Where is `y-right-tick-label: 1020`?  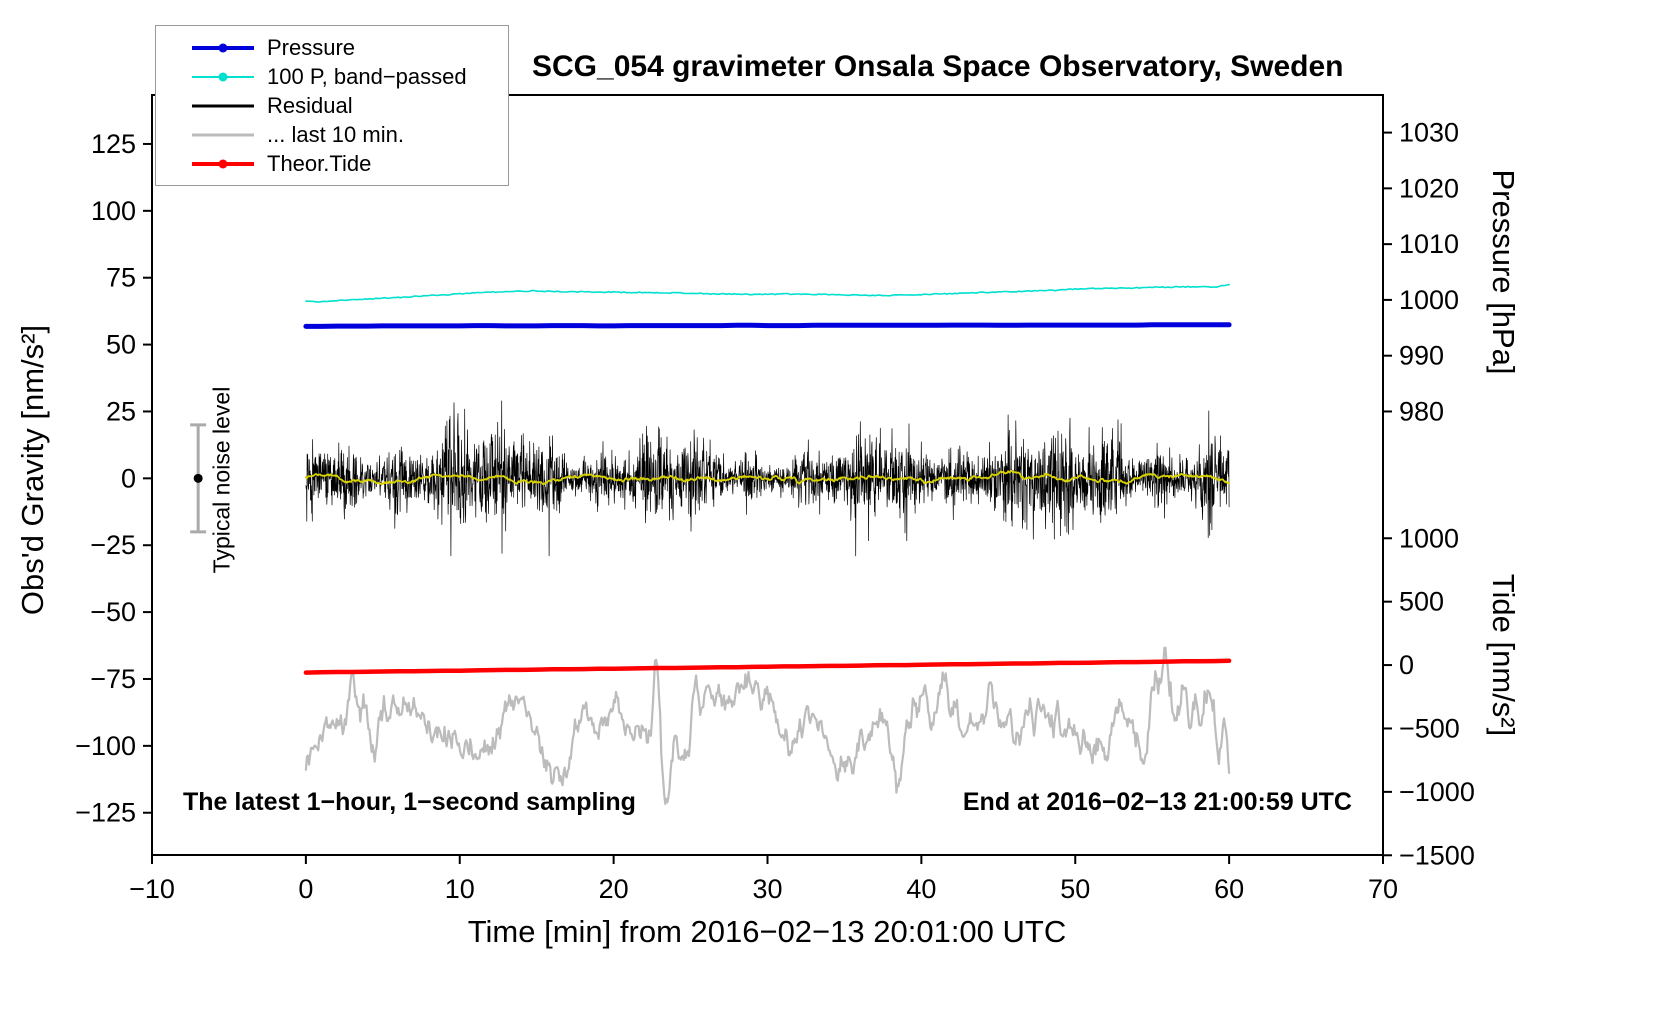 y-right-tick-label: 1020 is located at coordinates (1429, 188).